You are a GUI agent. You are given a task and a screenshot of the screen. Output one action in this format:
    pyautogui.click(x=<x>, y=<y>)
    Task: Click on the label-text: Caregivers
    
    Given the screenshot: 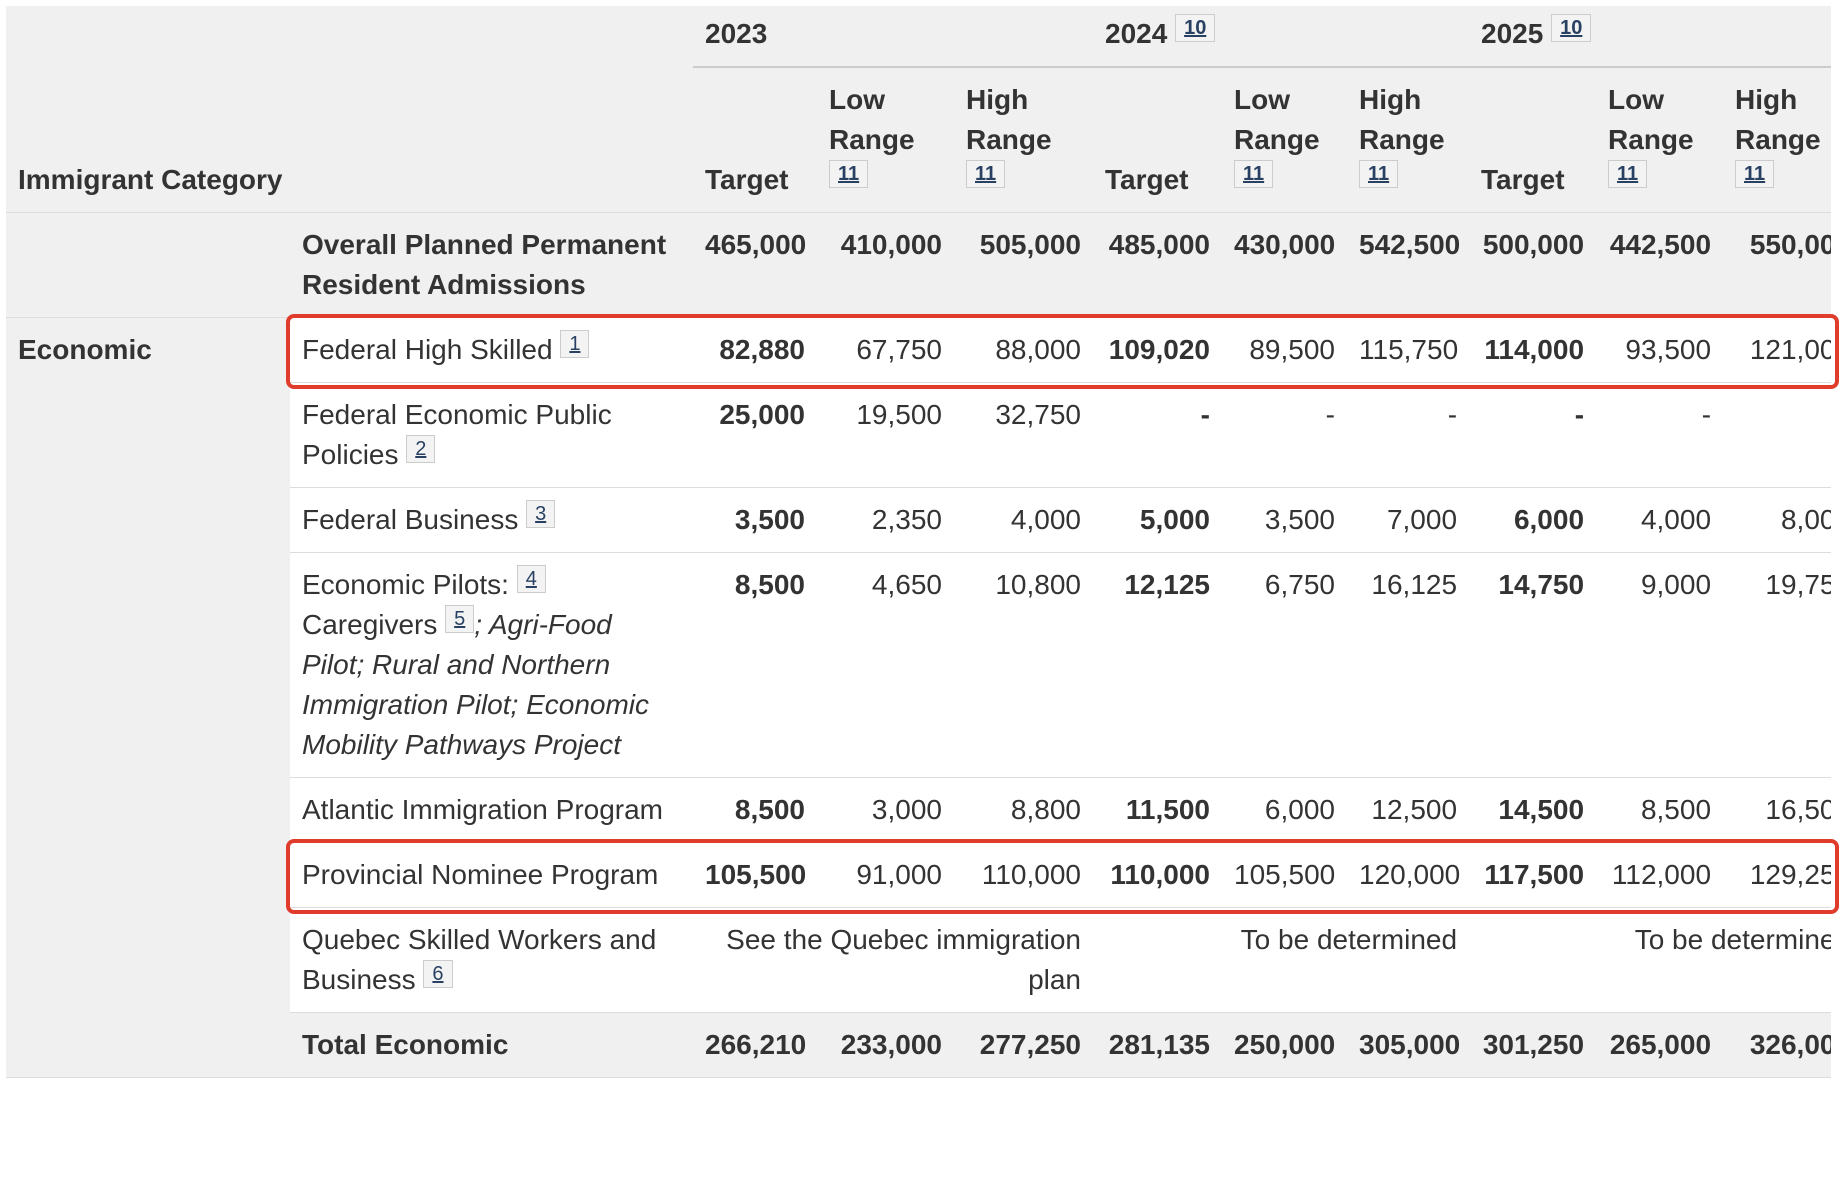 What is the action you would take?
    pyautogui.click(x=374, y=624)
    